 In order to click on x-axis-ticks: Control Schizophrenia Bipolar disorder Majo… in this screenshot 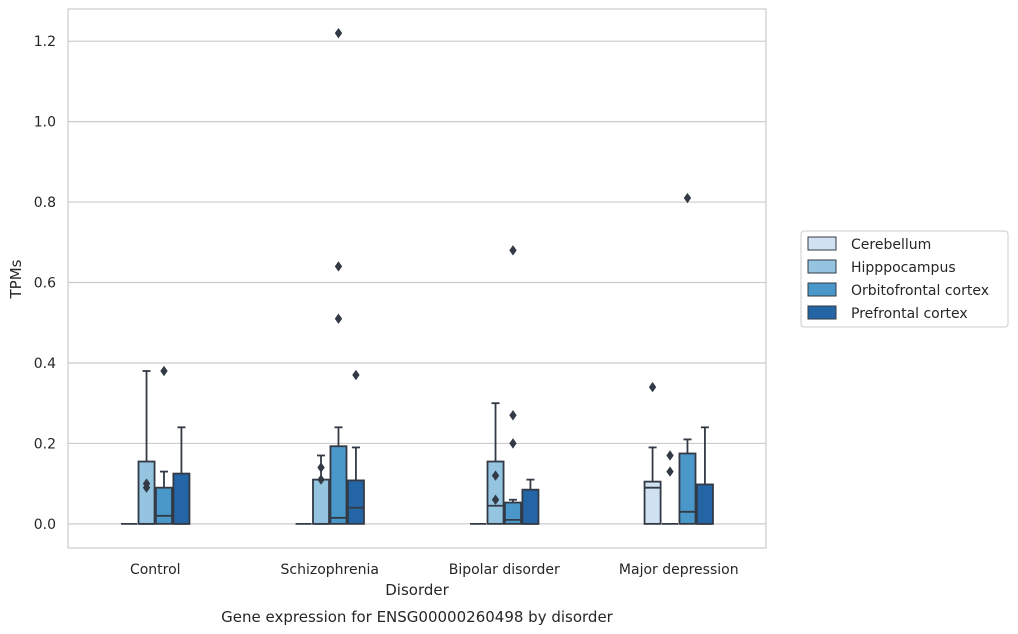, I will do `click(434, 570)`.